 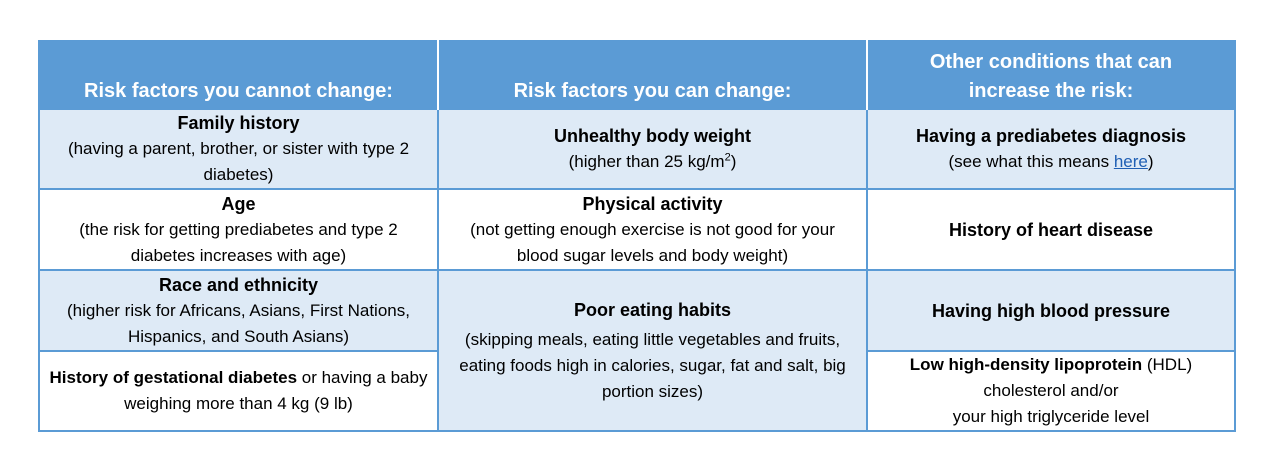 What do you see at coordinates (238, 74) in the screenshot?
I see `header-cannot-change: Risk factors you cannot change:` at bounding box center [238, 74].